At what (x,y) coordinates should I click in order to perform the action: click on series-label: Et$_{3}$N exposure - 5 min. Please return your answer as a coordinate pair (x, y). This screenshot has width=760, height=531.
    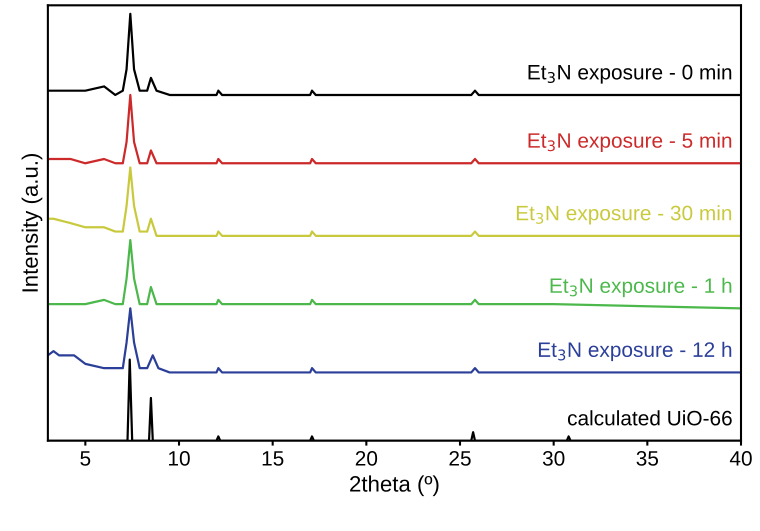
    Looking at the image, I should click on (630, 142).